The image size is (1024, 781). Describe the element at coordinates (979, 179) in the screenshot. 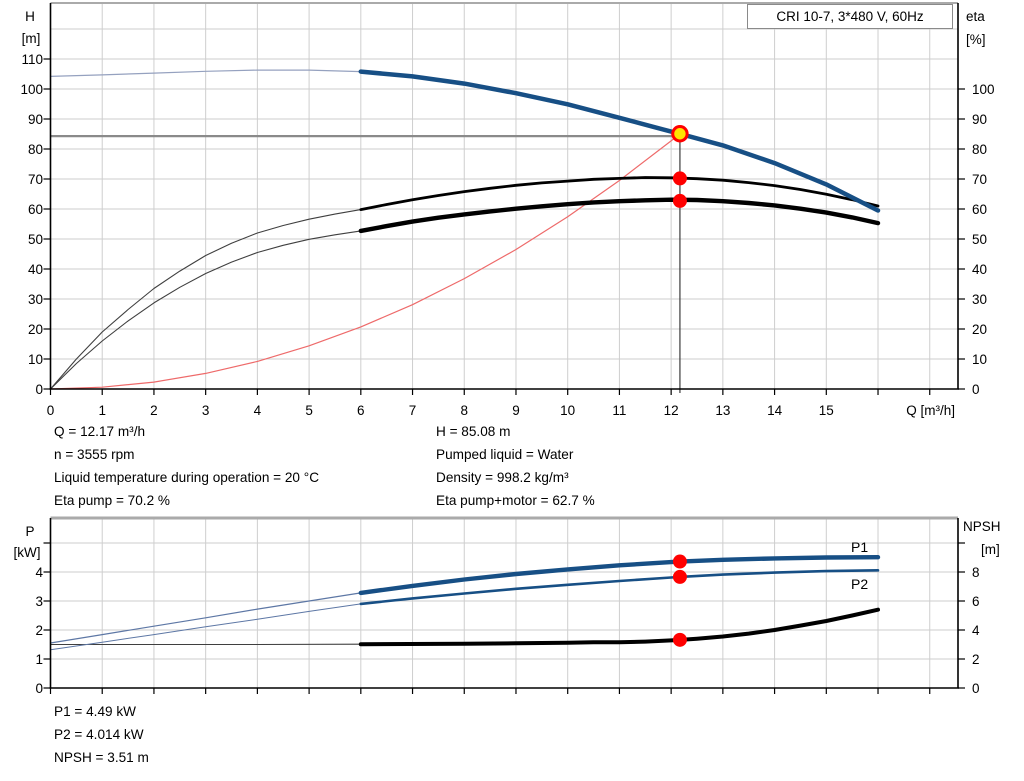

I see `y-right-tick-label: 70` at that location.